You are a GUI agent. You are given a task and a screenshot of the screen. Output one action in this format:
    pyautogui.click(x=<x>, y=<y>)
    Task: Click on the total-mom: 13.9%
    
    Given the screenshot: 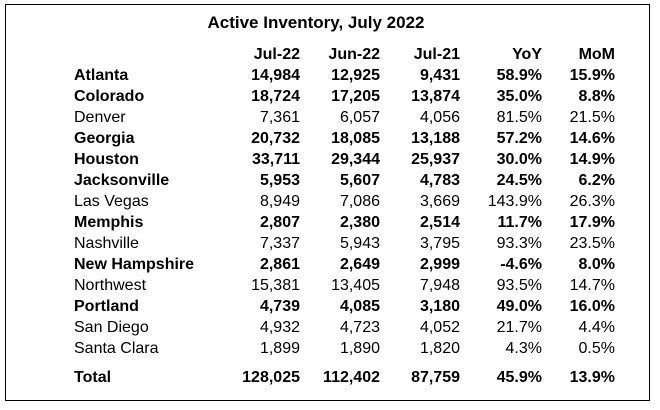 What is the action you would take?
    pyautogui.click(x=592, y=377)
    